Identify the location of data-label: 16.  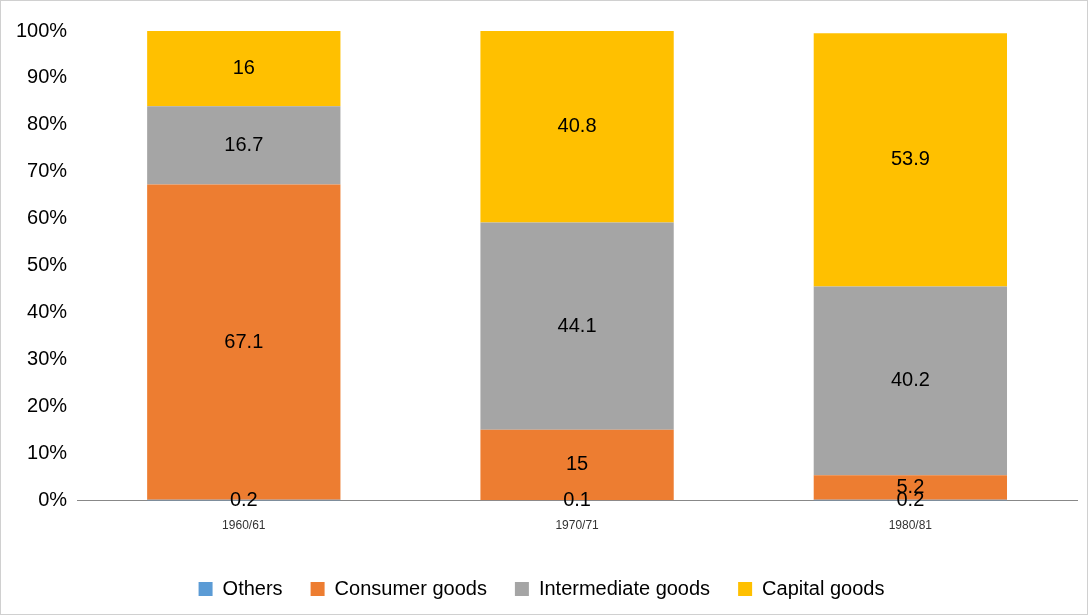
(243, 67).